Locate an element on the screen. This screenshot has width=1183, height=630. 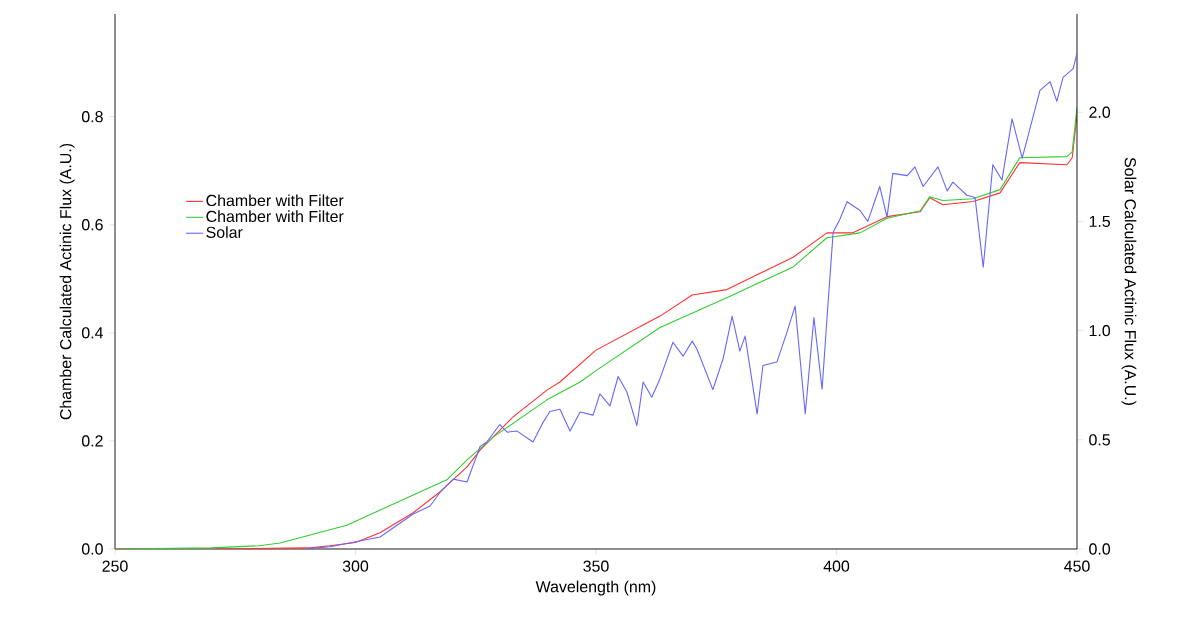
y-tick-label: 0.2 is located at coordinates (92, 441).